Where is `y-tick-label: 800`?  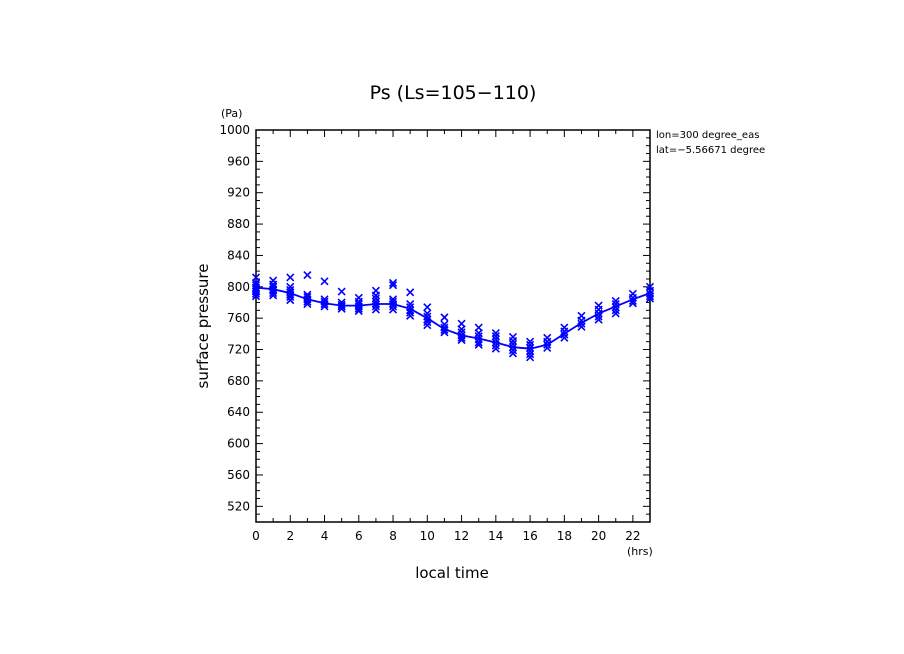 y-tick-label: 800 is located at coordinates (238, 287).